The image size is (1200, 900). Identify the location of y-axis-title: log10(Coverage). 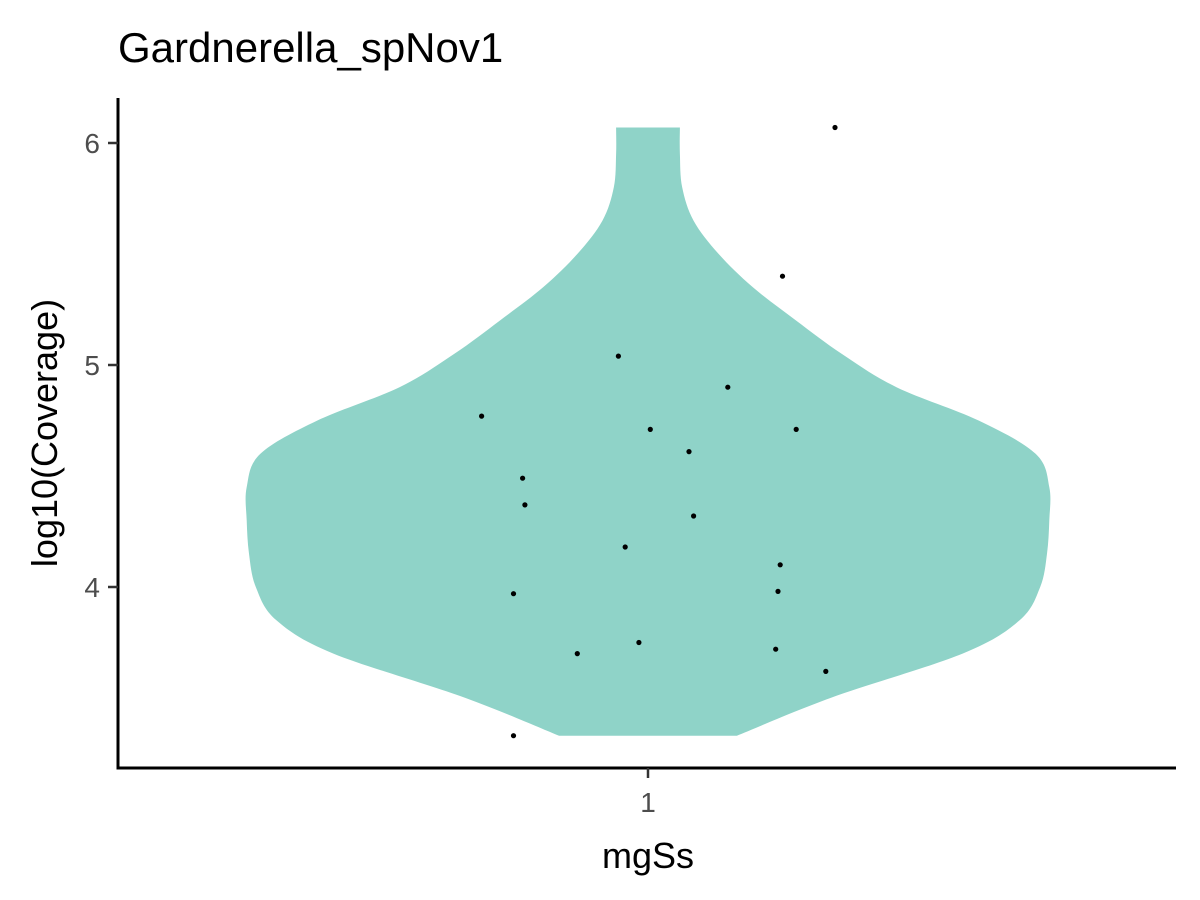
(44, 433).